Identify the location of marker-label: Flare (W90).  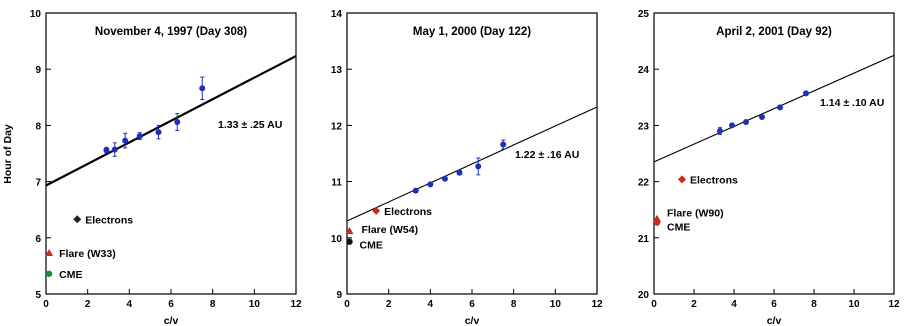
(695, 214).